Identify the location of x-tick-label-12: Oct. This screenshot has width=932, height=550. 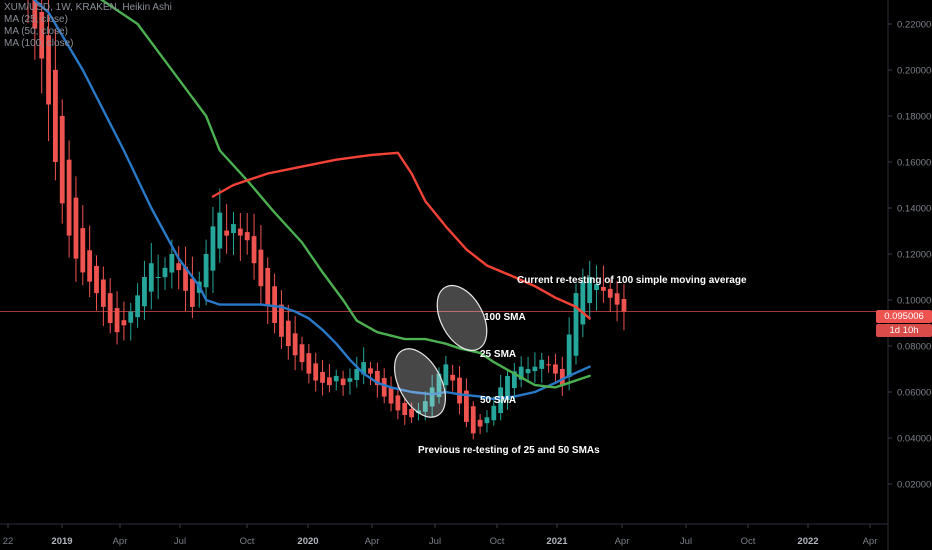
(748, 541).